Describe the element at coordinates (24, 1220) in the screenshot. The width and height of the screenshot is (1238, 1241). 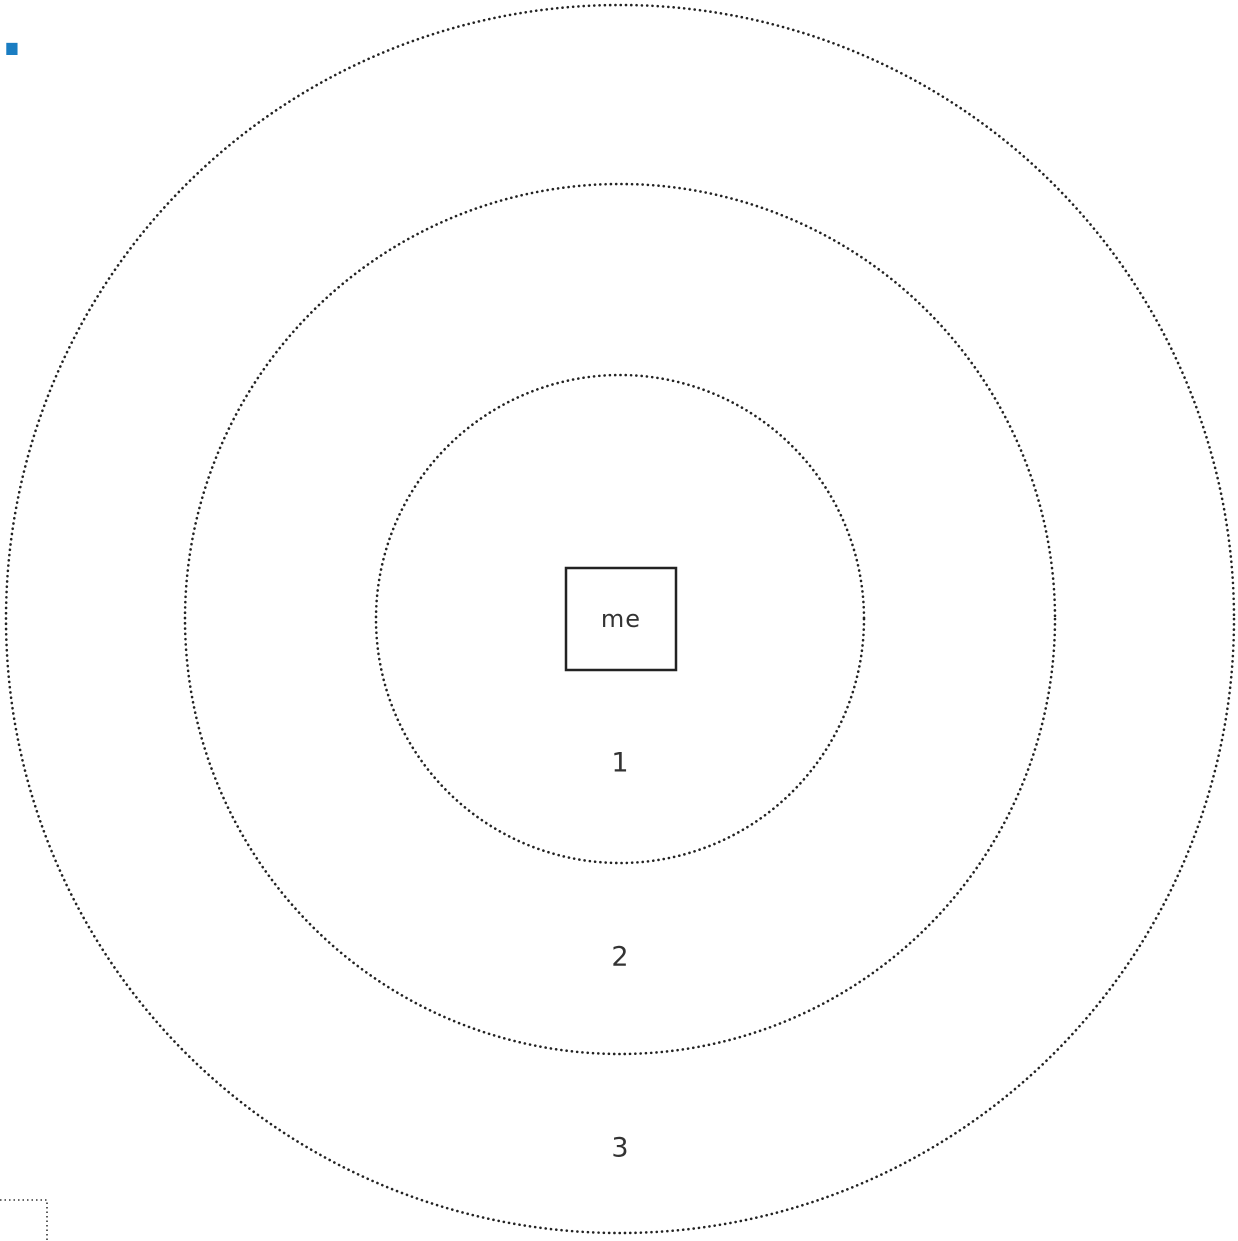
I see `dotted-box-corner` at that location.